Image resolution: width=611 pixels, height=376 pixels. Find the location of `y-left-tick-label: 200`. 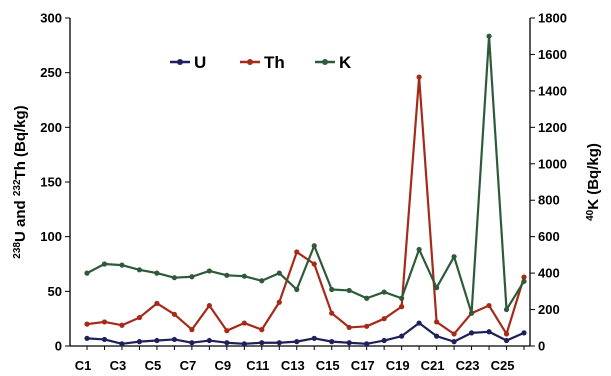

y-left-tick-label: 200 is located at coordinates (51, 127).